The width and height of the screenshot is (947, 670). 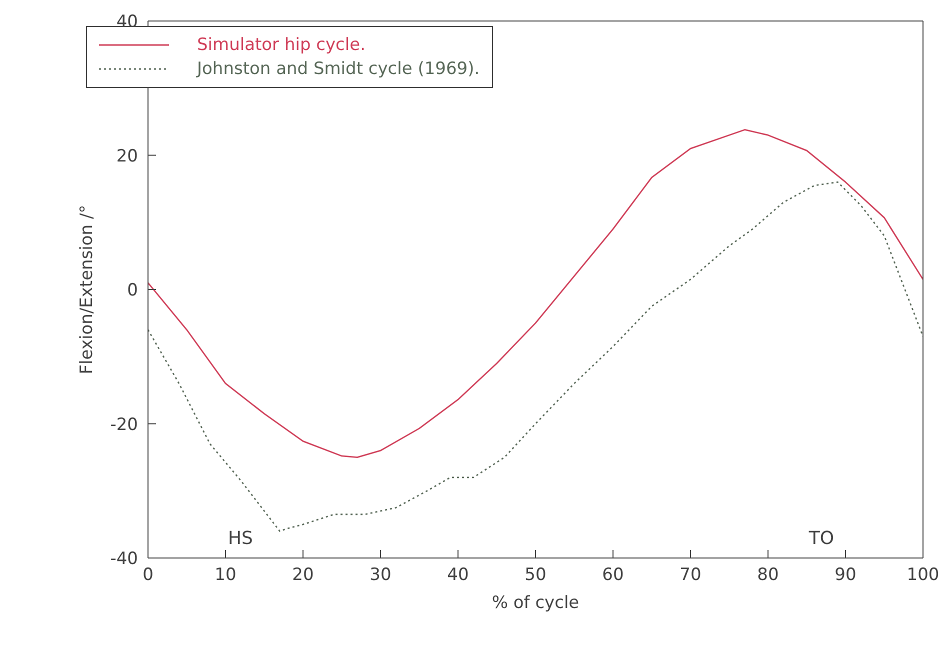 What do you see at coordinates (381, 575) in the screenshot?
I see `x-tick-label: 30` at bounding box center [381, 575].